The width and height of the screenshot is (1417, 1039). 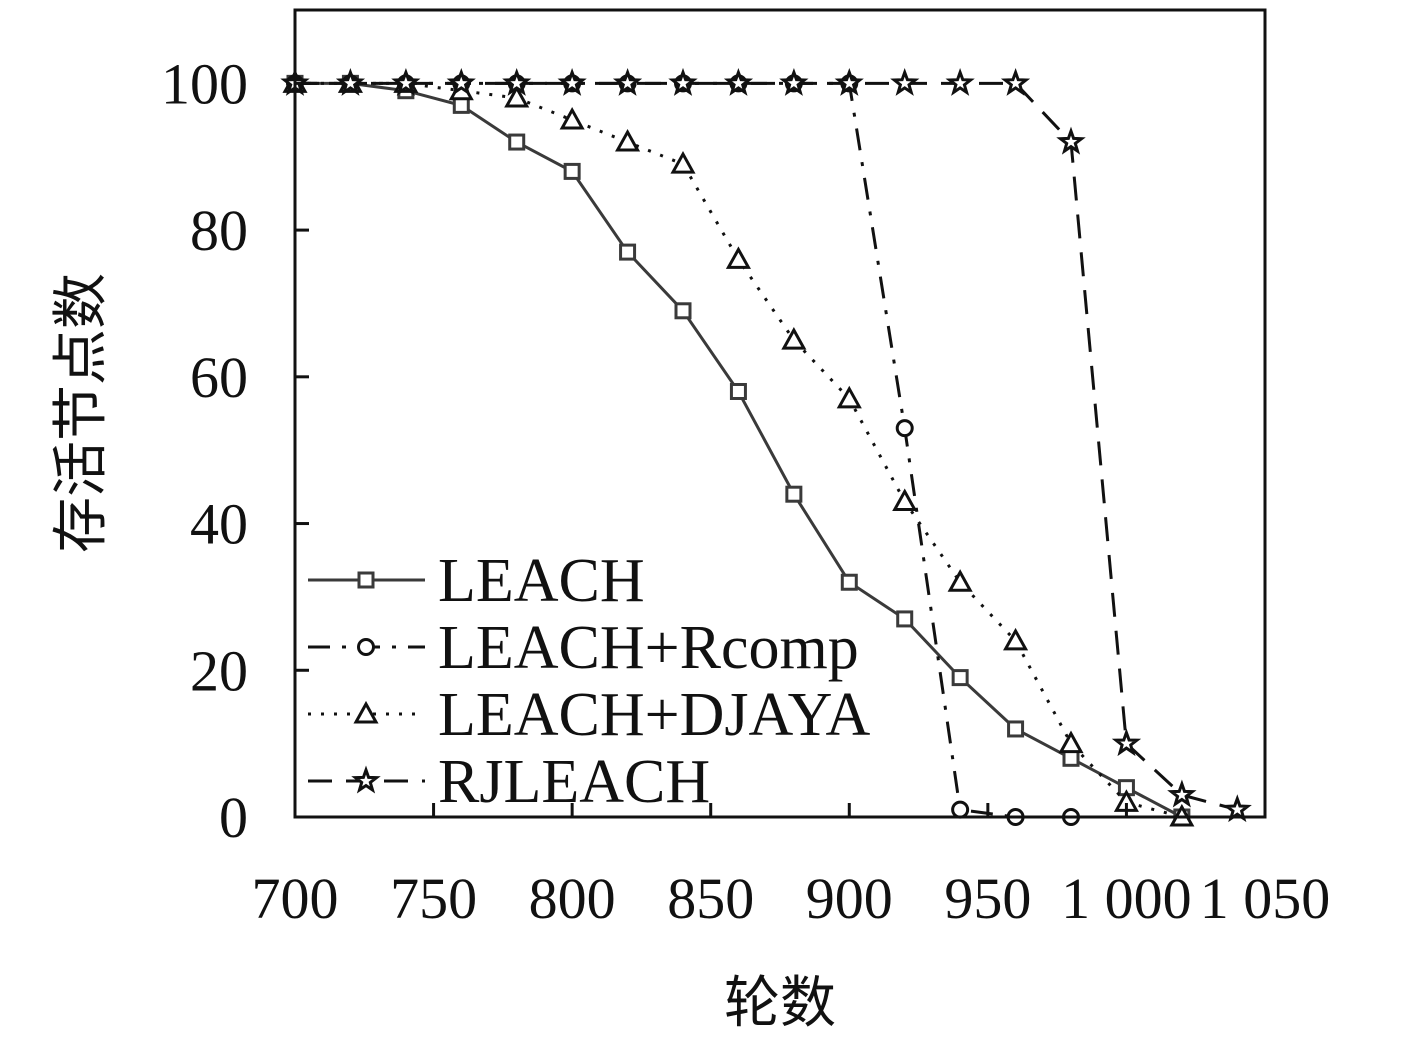 I want to click on legend-item: LEACH+DJAYA, so click(x=589, y=715).